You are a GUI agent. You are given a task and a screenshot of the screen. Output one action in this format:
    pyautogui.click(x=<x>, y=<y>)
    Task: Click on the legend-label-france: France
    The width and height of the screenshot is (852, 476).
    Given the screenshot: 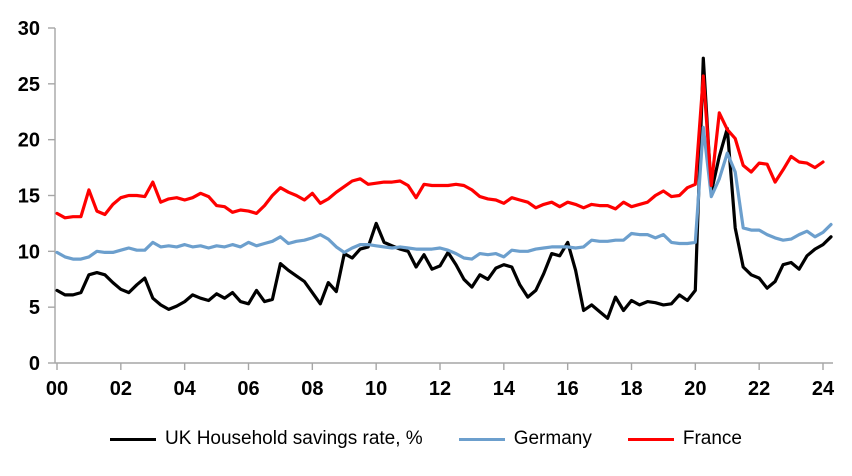 What is the action you would take?
    pyautogui.click(x=712, y=438)
    